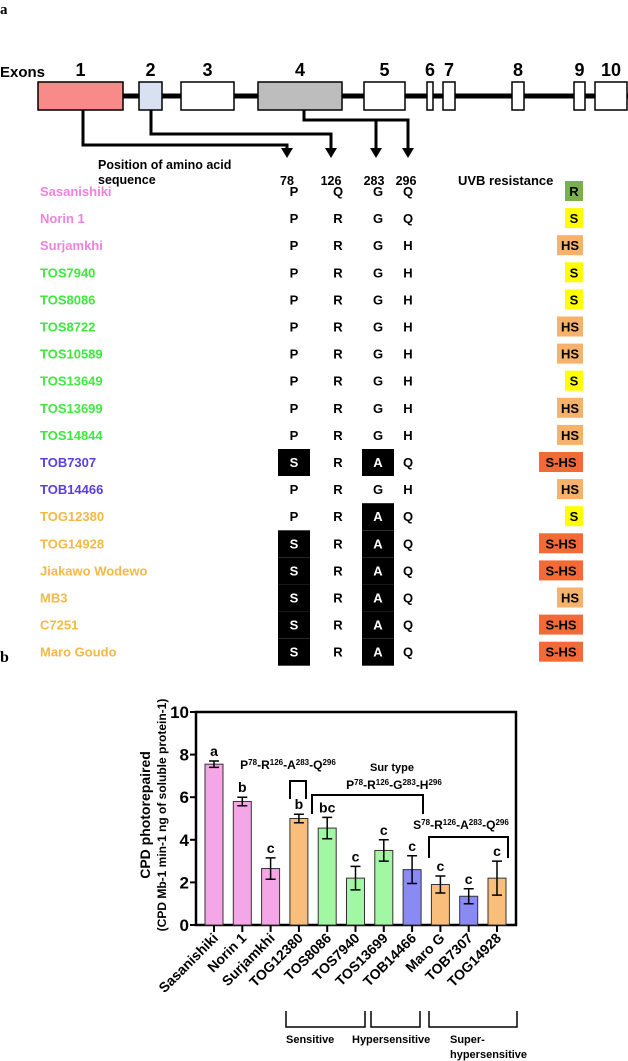  Describe the element at coordinates (294, 570) in the screenshot. I see `residue-78: S` at that location.